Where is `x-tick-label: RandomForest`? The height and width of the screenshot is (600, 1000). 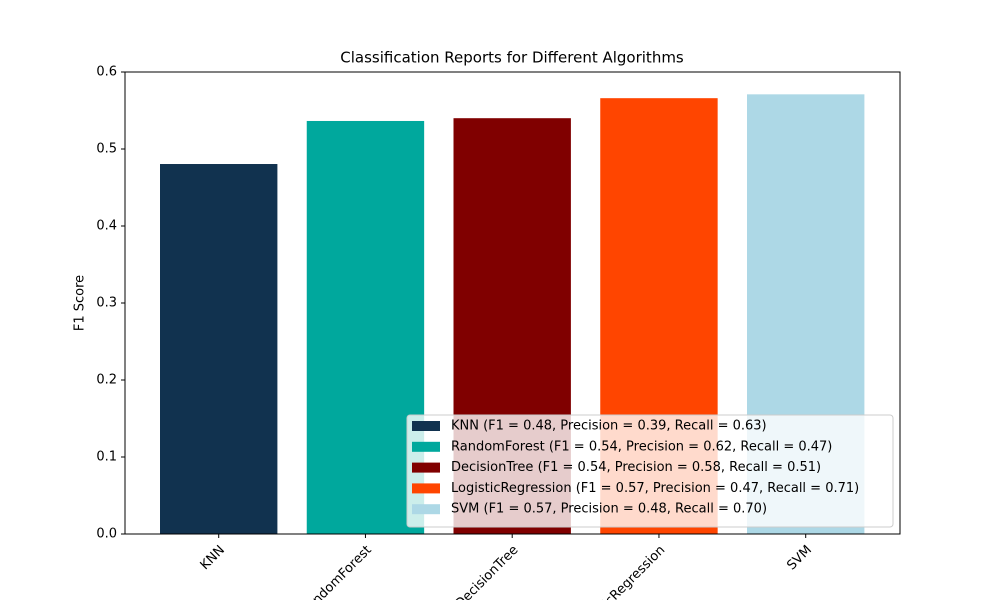
x-tick-label: RandomForest is located at coordinates (336, 571).